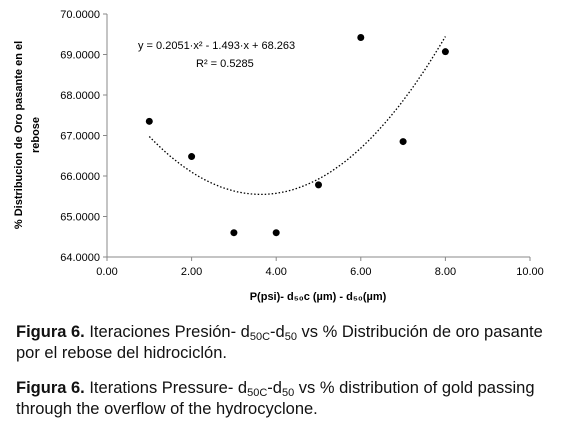 This screenshot has height=435, width=562. What do you see at coordinates (50, 388) in the screenshot?
I see `caption-en-label: Figura 6.` at bounding box center [50, 388].